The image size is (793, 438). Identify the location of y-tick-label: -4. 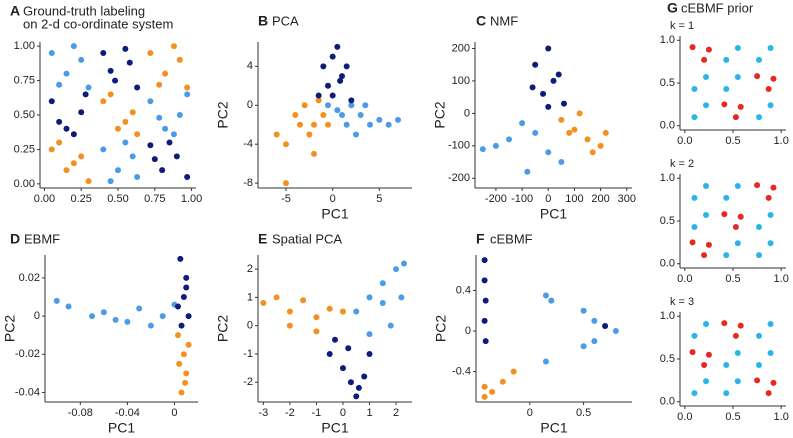
(248, 144).